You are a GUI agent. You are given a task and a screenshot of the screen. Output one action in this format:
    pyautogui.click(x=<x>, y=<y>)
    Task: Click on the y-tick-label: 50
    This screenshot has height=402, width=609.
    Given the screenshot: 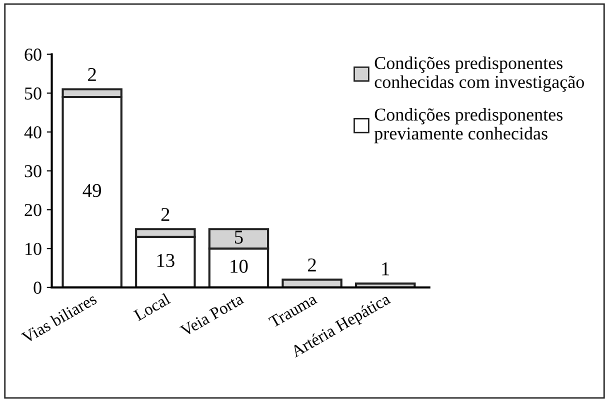 What is the action you would take?
    pyautogui.click(x=33, y=93)
    